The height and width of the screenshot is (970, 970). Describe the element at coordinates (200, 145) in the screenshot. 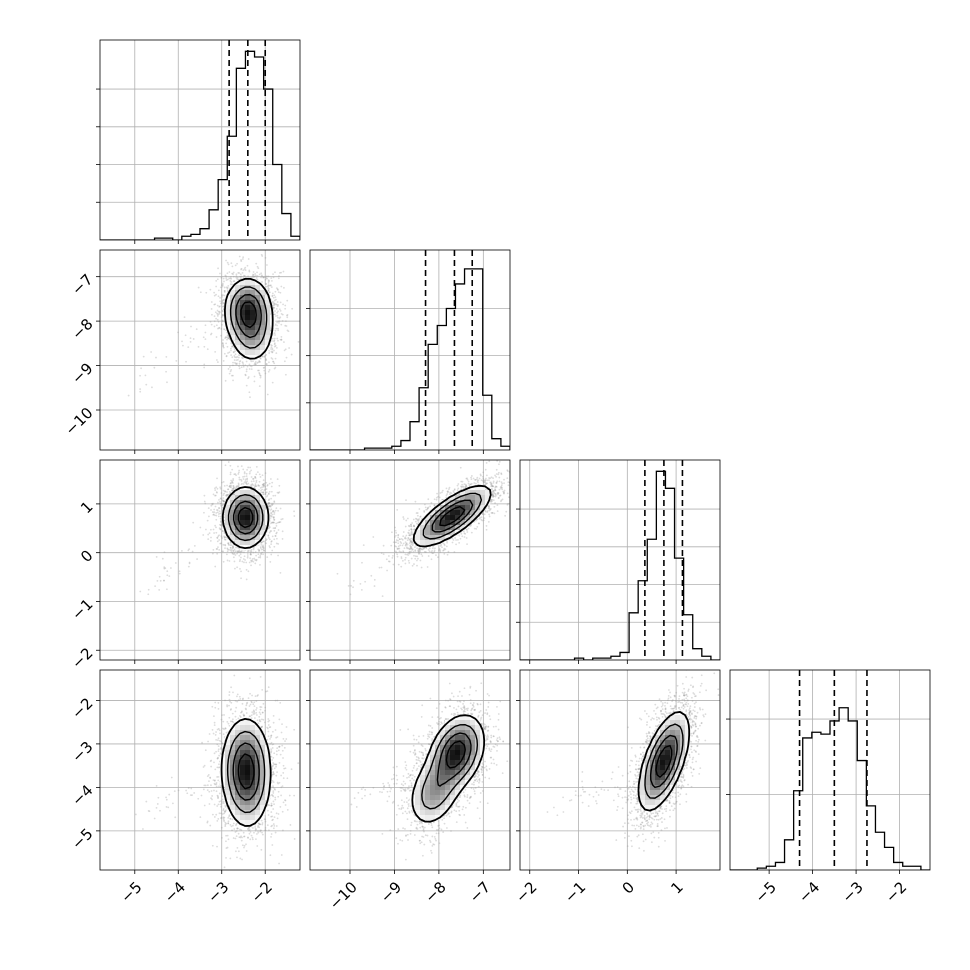

I see `histogram-series` at that location.